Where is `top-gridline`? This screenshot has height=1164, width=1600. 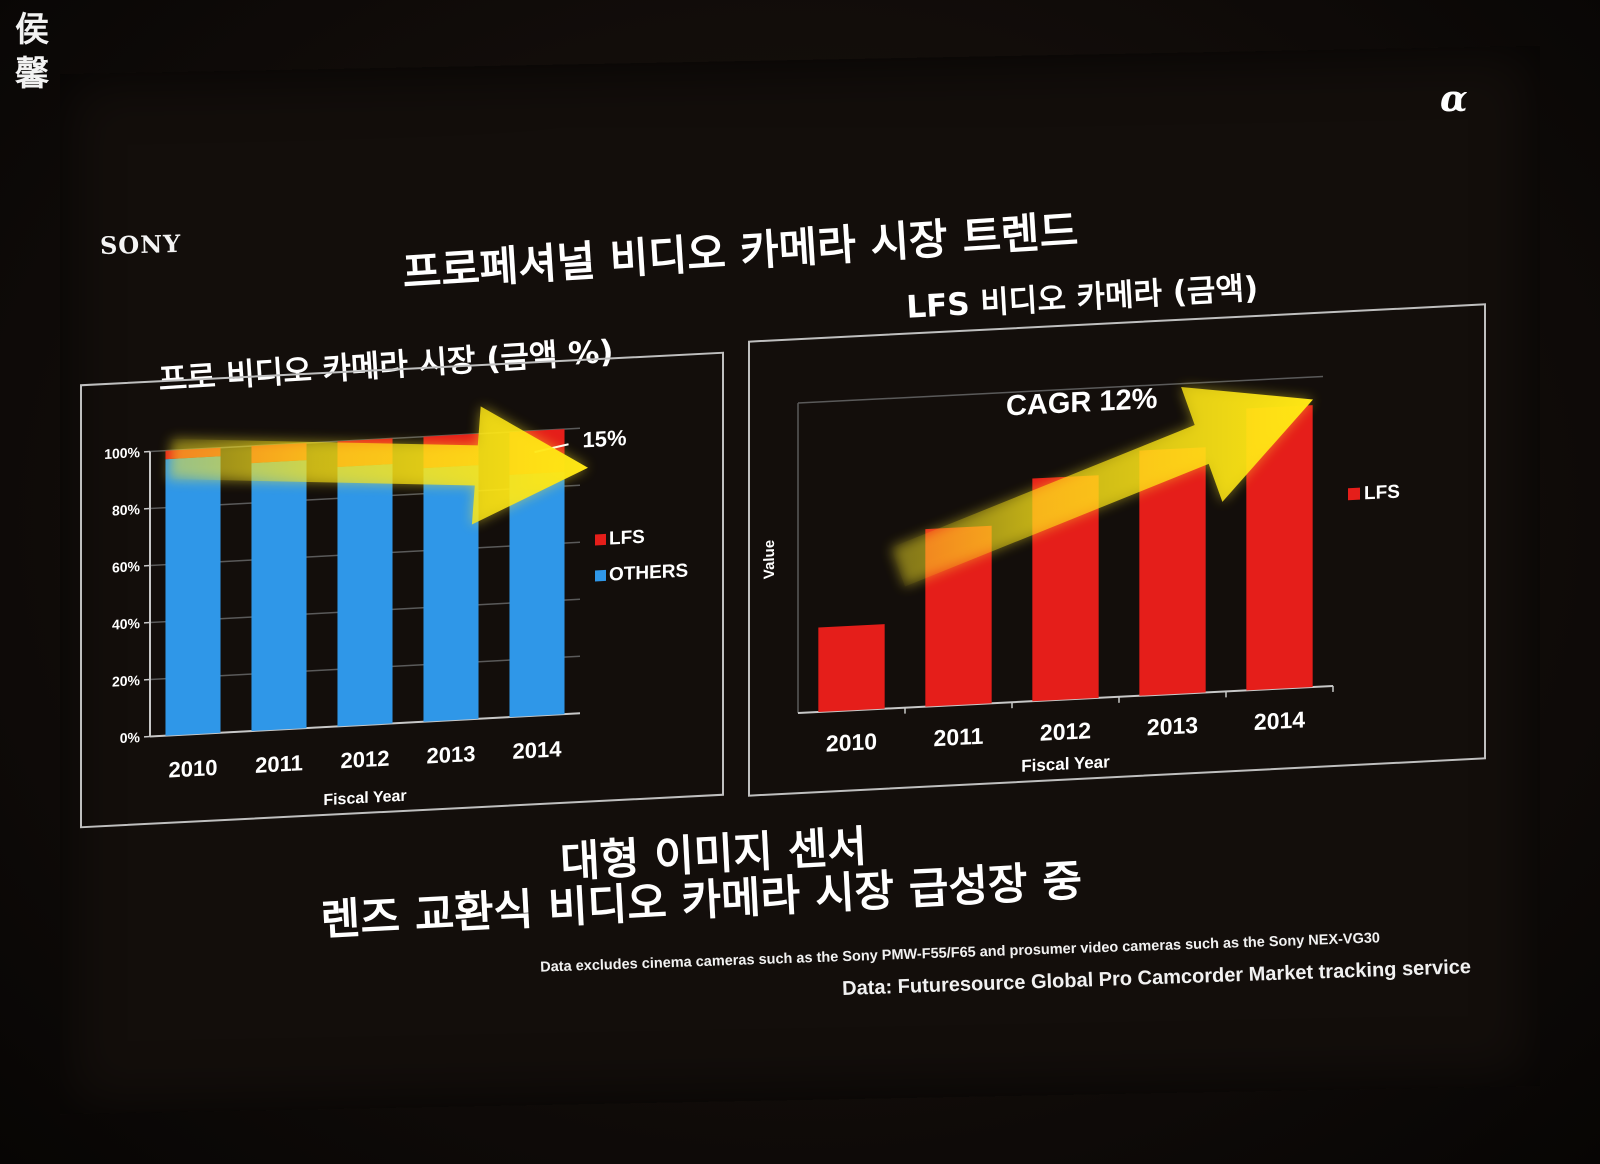 top-gridline is located at coordinates (1060, 389).